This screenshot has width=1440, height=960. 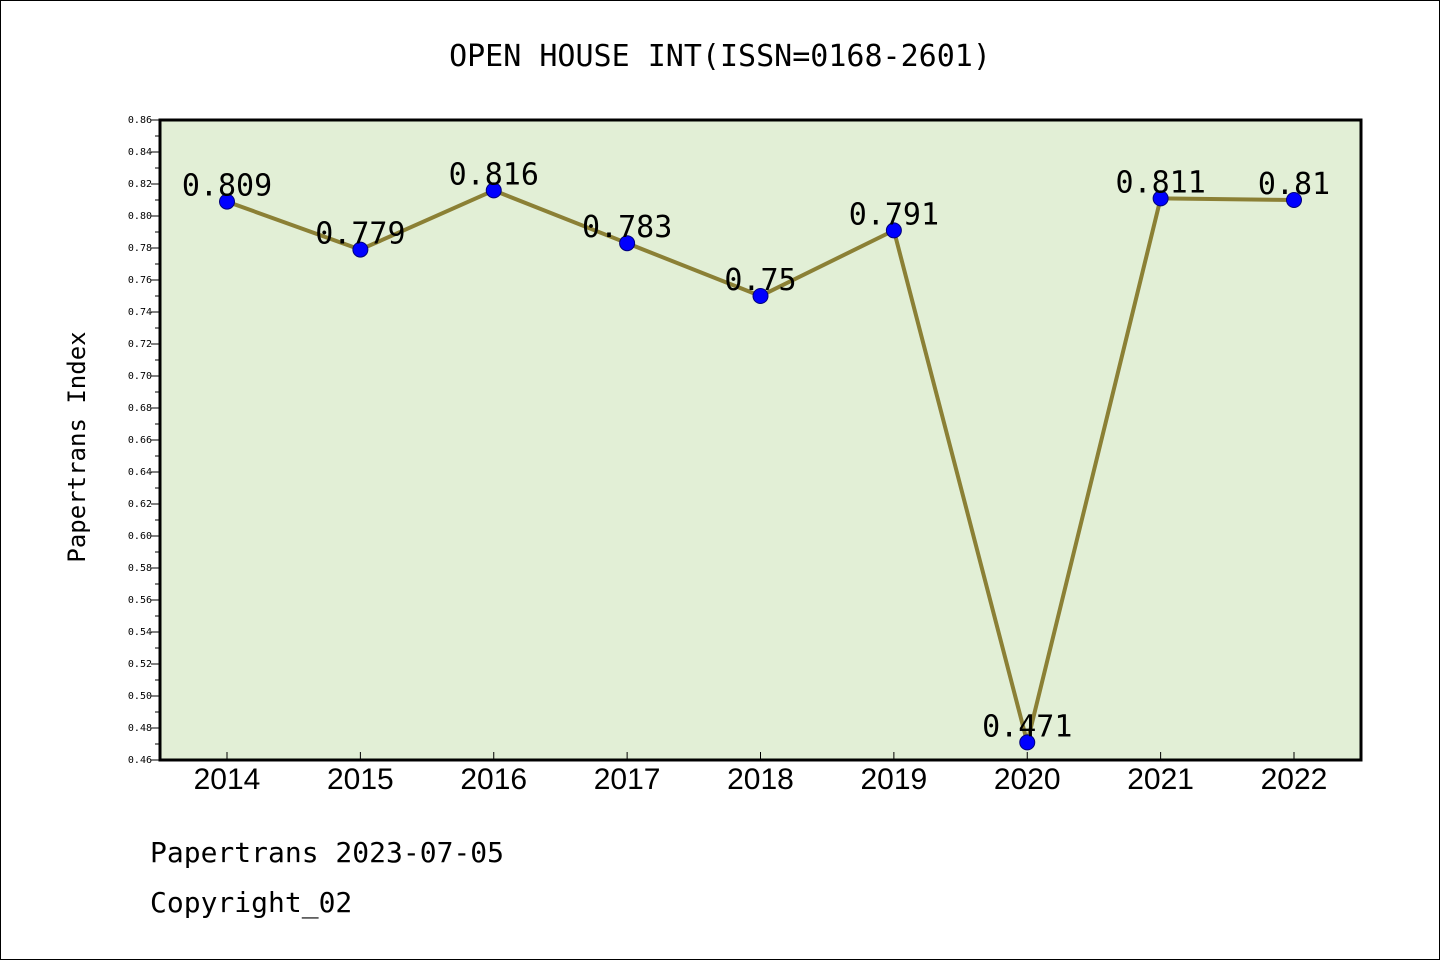 I want to click on y-tick-label: 0.52, so click(x=140, y=664).